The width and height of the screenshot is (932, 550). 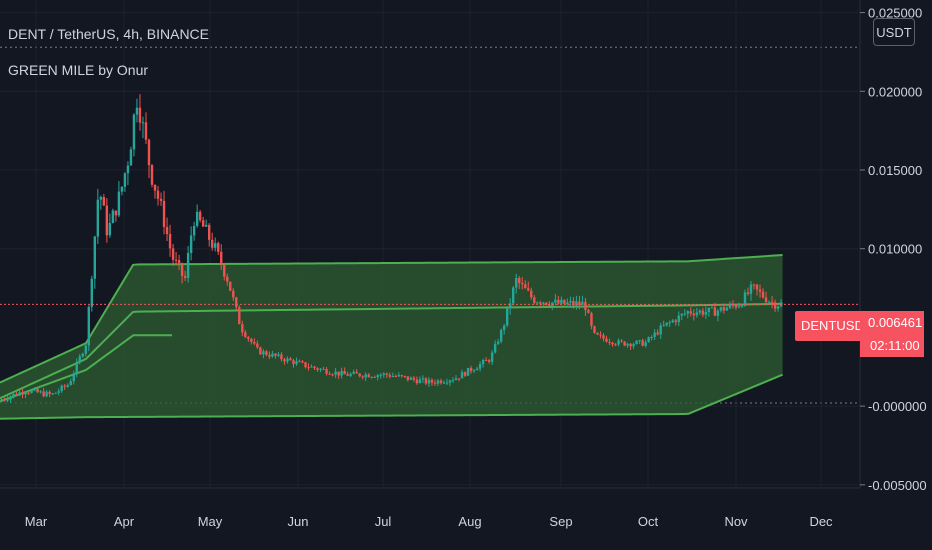 What do you see at coordinates (894, 32) in the screenshot?
I see `currency-button: USDT` at bounding box center [894, 32].